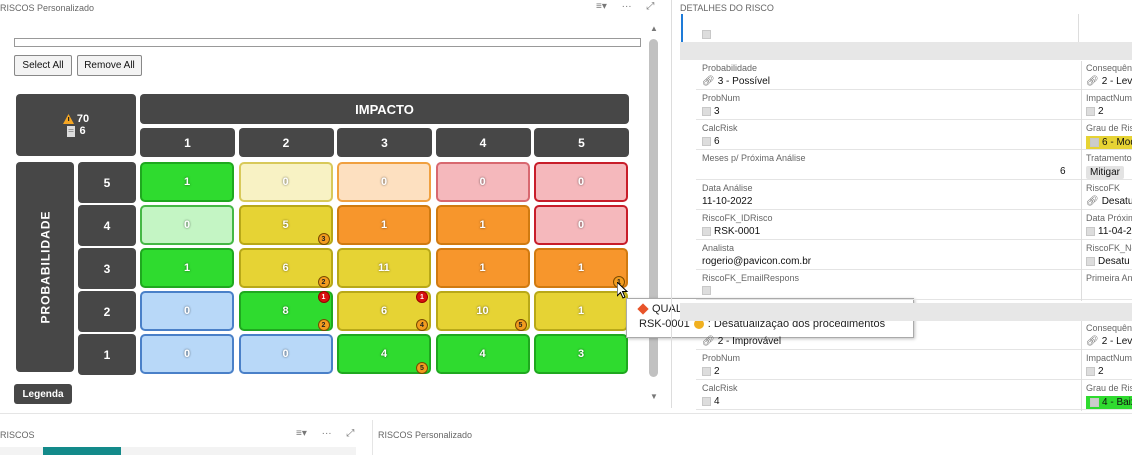 Image resolution: width=1132 pixels, height=455 pixels. I want to click on matrix-cell-p2-i1: 0, so click(187, 311).